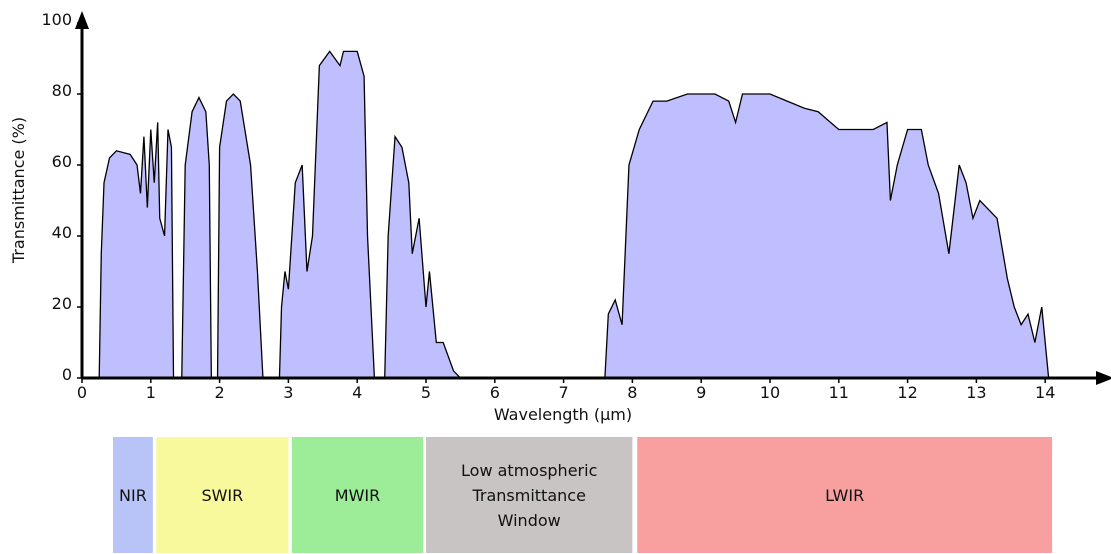 The width and height of the screenshot is (1111, 554). What do you see at coordinates (62, 90) in the screenshot?
I see `y-tick-label: 80` at bounding box center [62, 90].